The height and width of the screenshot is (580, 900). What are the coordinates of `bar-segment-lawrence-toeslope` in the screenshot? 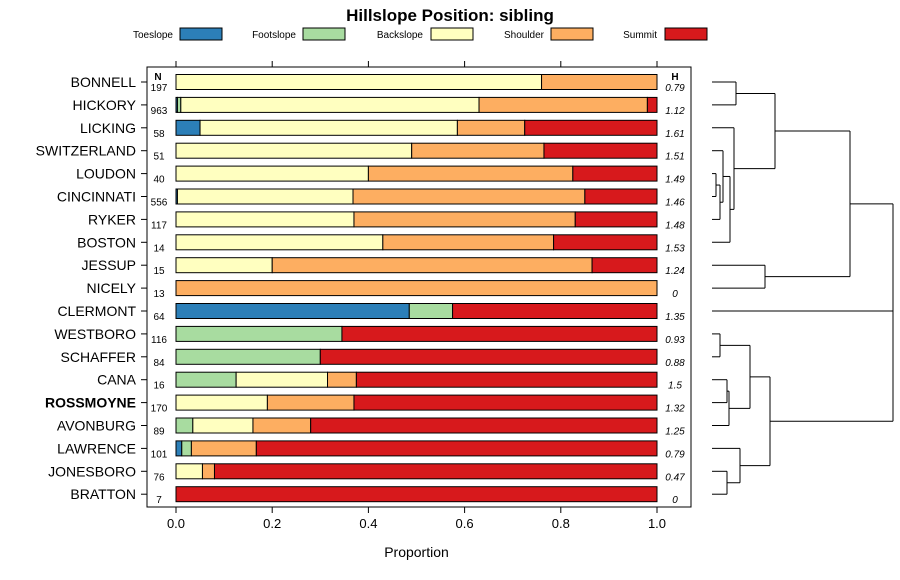 It's located at (179, 448).